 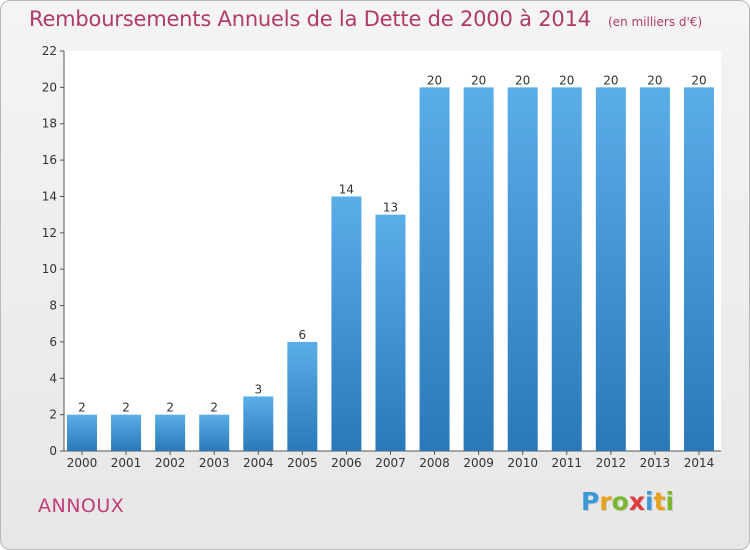 What do you see at coordinates (590, 501) in the screenshot?
I see `logo-letter: P` at bounding box center [590, 501].